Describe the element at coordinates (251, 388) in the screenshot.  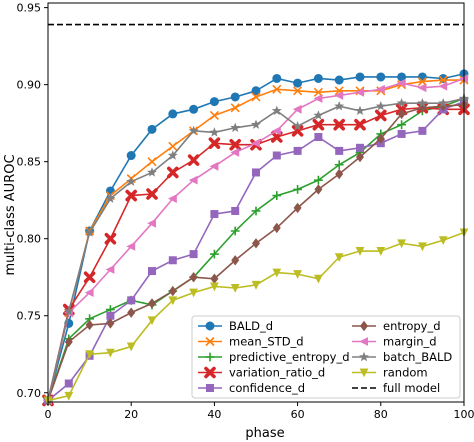
I see `legend-entry-confidence-d: confidence_d` at that location.